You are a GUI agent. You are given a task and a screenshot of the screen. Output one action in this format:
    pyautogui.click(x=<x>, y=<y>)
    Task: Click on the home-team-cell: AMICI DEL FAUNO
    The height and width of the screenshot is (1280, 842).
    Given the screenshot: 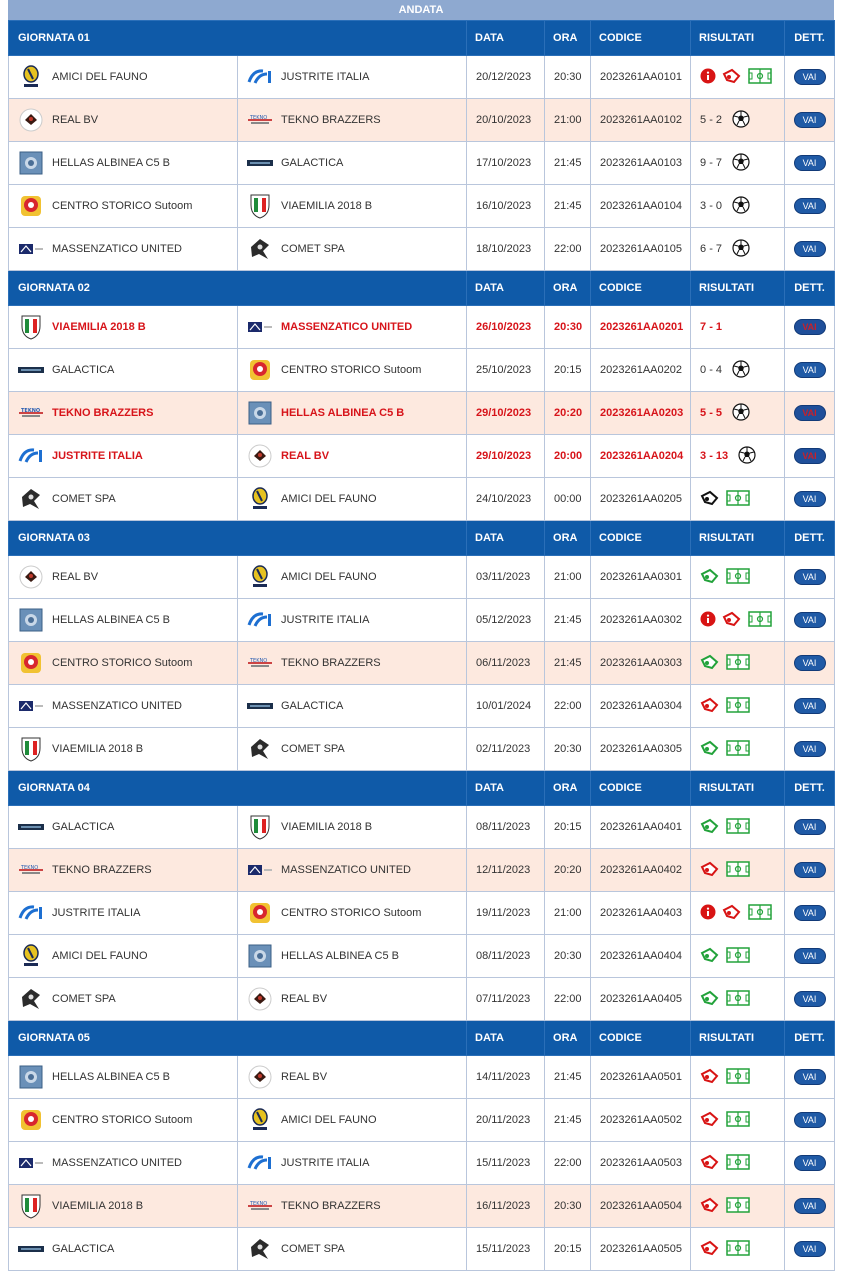 What is the action you would take?
    pyautogui.click(x=123, y=956)
    